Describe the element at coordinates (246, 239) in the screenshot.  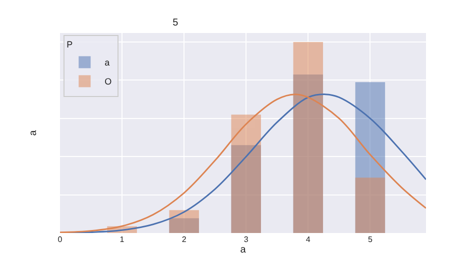
I see `x-tick-label: 3` at that location.